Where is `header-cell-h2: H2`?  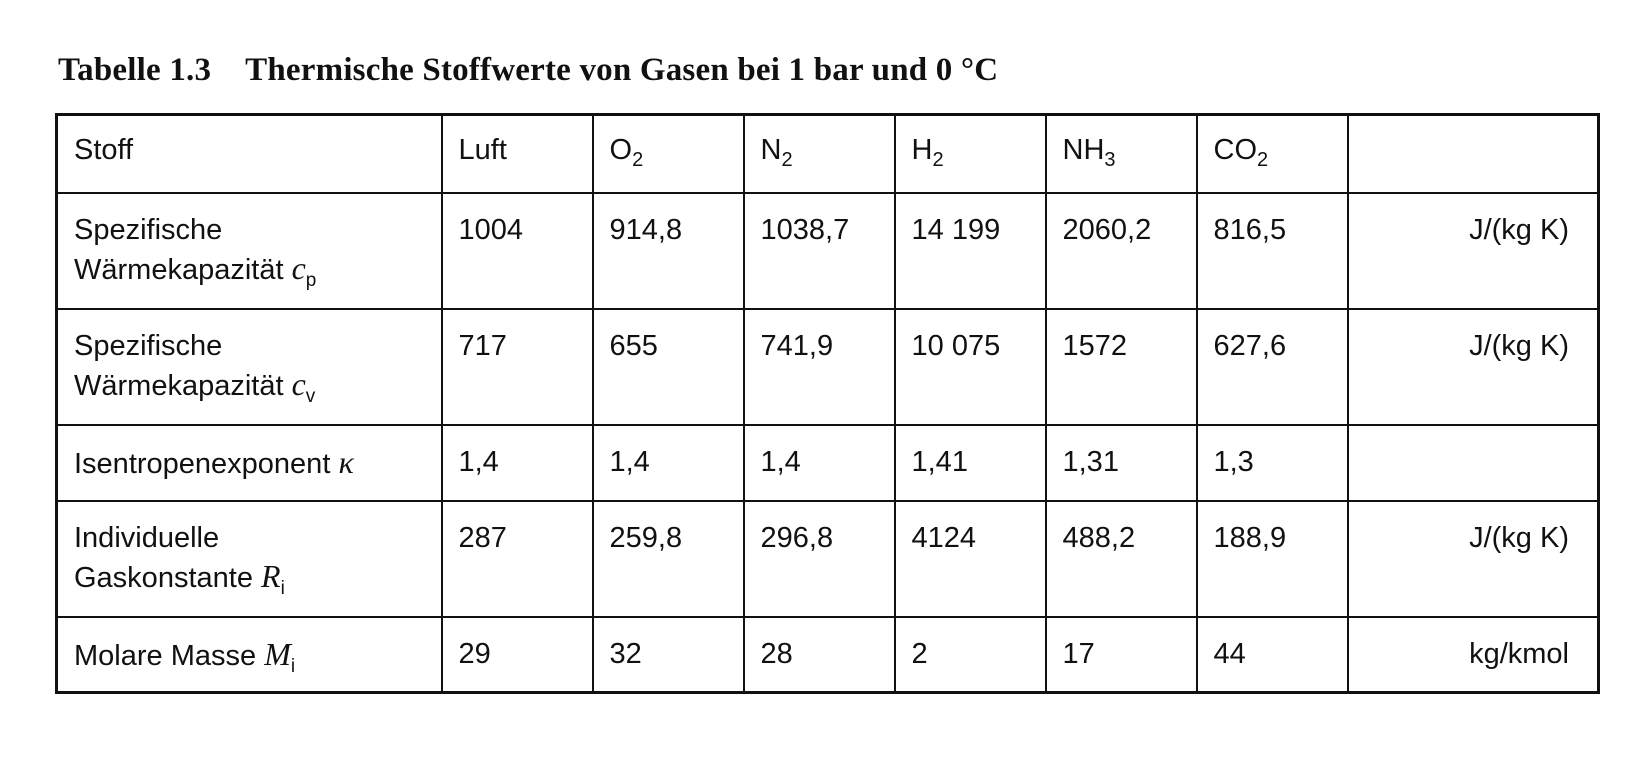 header-cell-h2: H2 is located at coordinates (970, 153).